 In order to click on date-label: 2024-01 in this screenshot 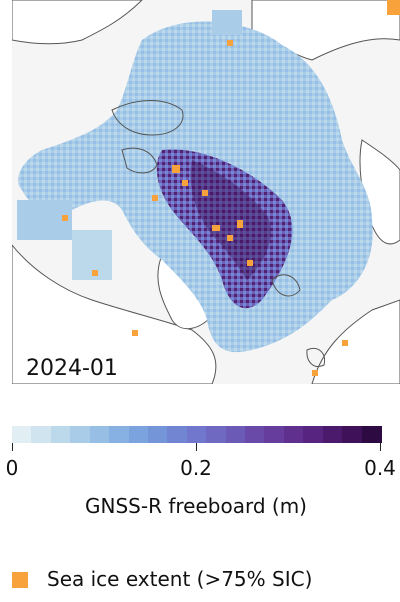, I will do `click(72, 368)`.